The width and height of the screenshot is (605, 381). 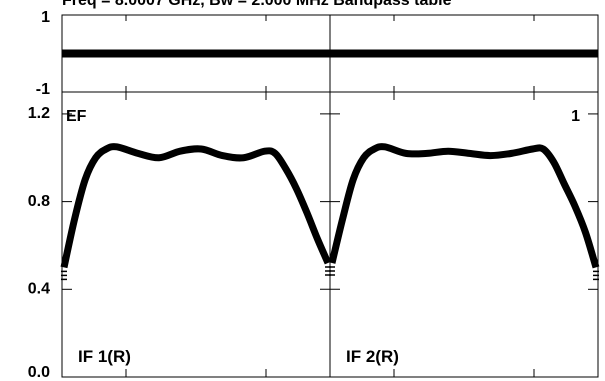 What do you see at coordinates (372, 356) in the screenshot?
I see `subplot-label: IF 2(R)` at bounding box center [372, 356].